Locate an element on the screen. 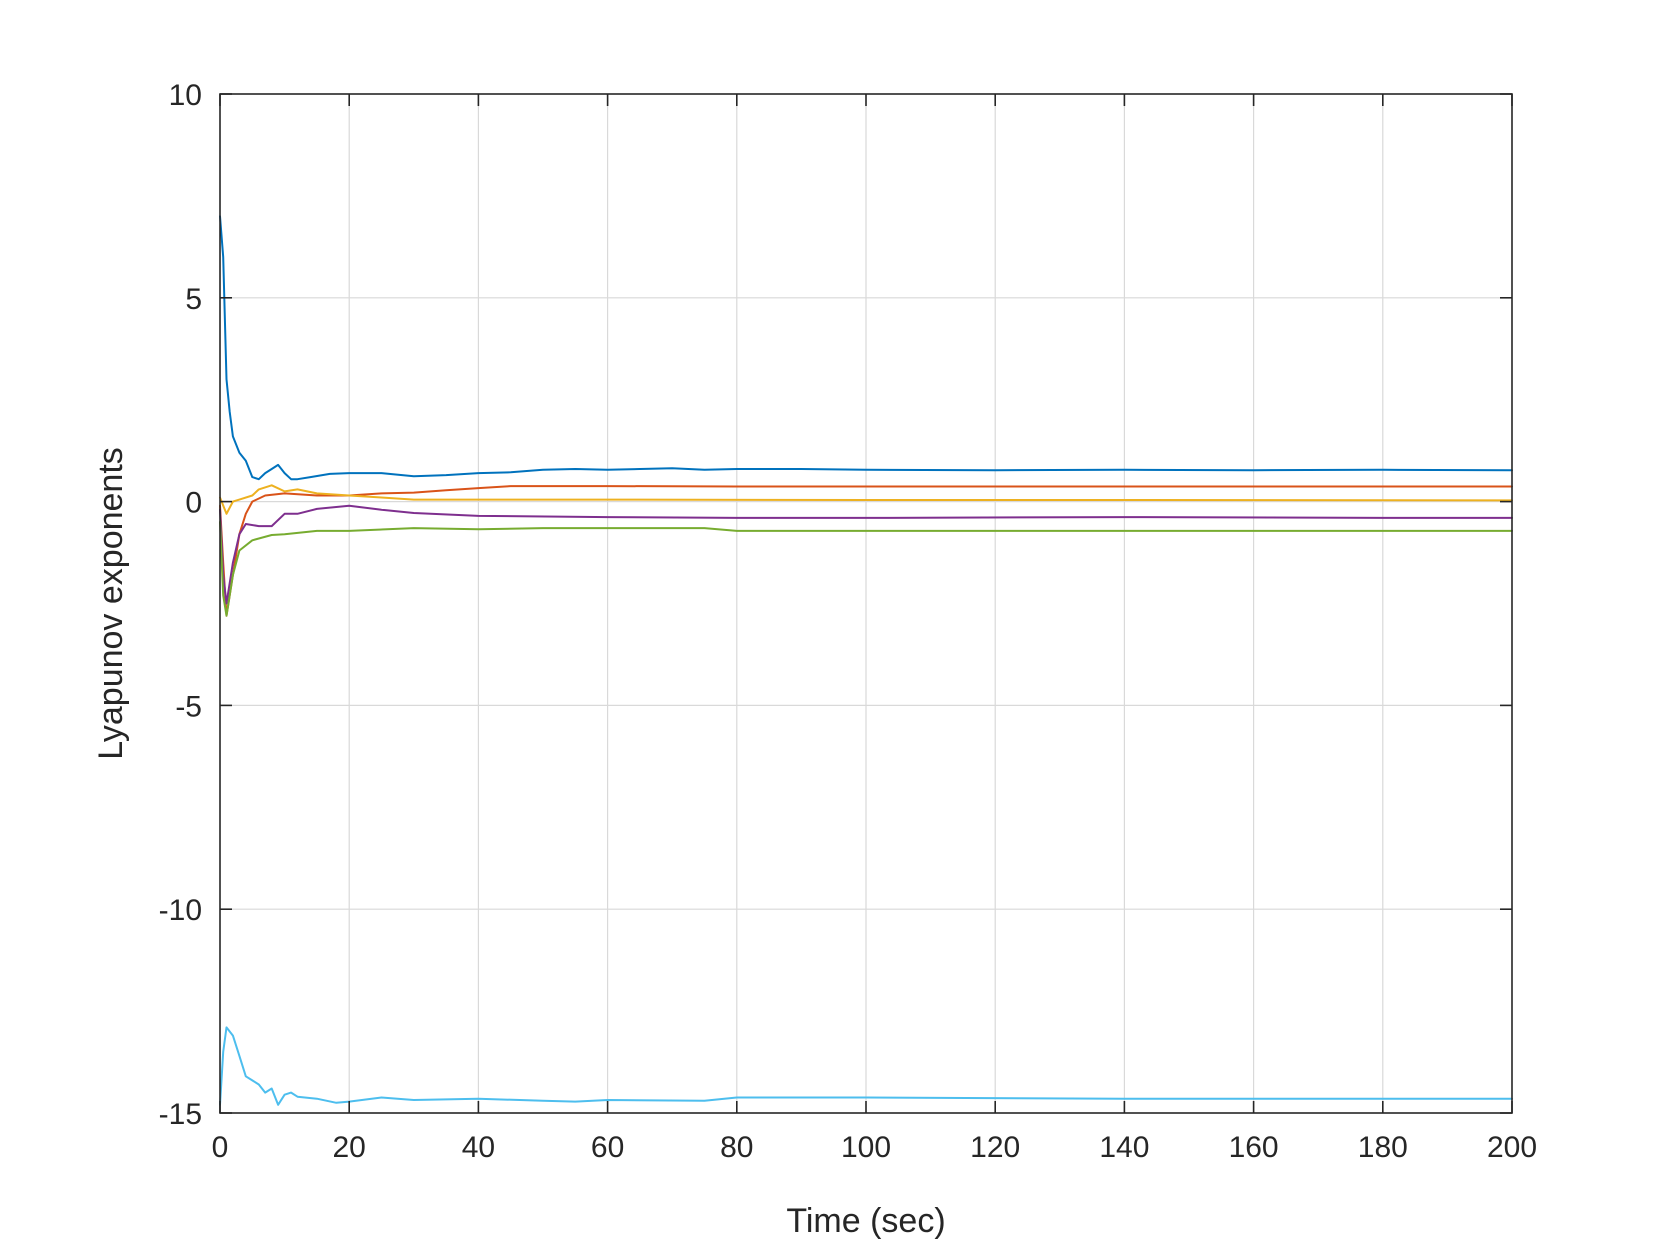 Image resolution: width=1661 pixels, height=1251 pixels. y-tick-label: -5 is located at coordinates (188, 706).